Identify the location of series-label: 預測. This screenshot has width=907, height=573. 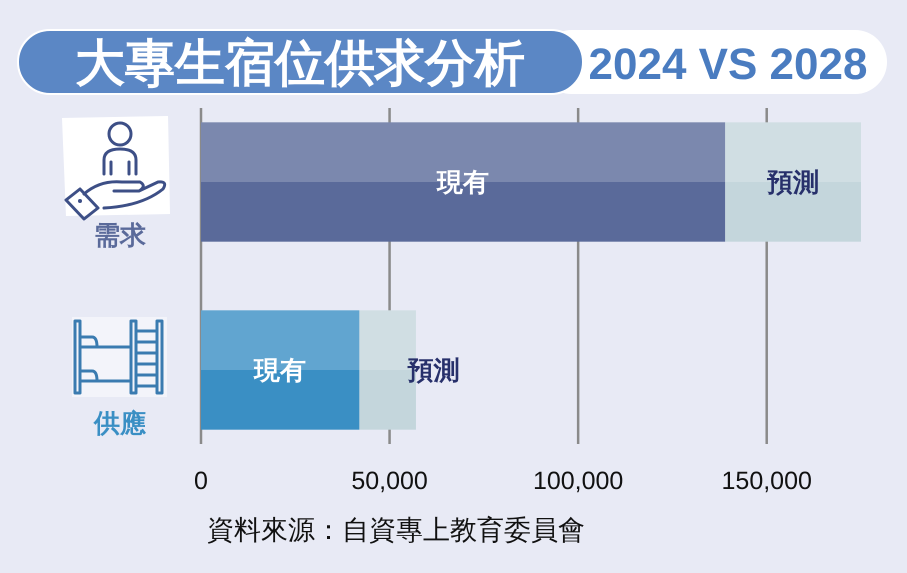
(433, 370).